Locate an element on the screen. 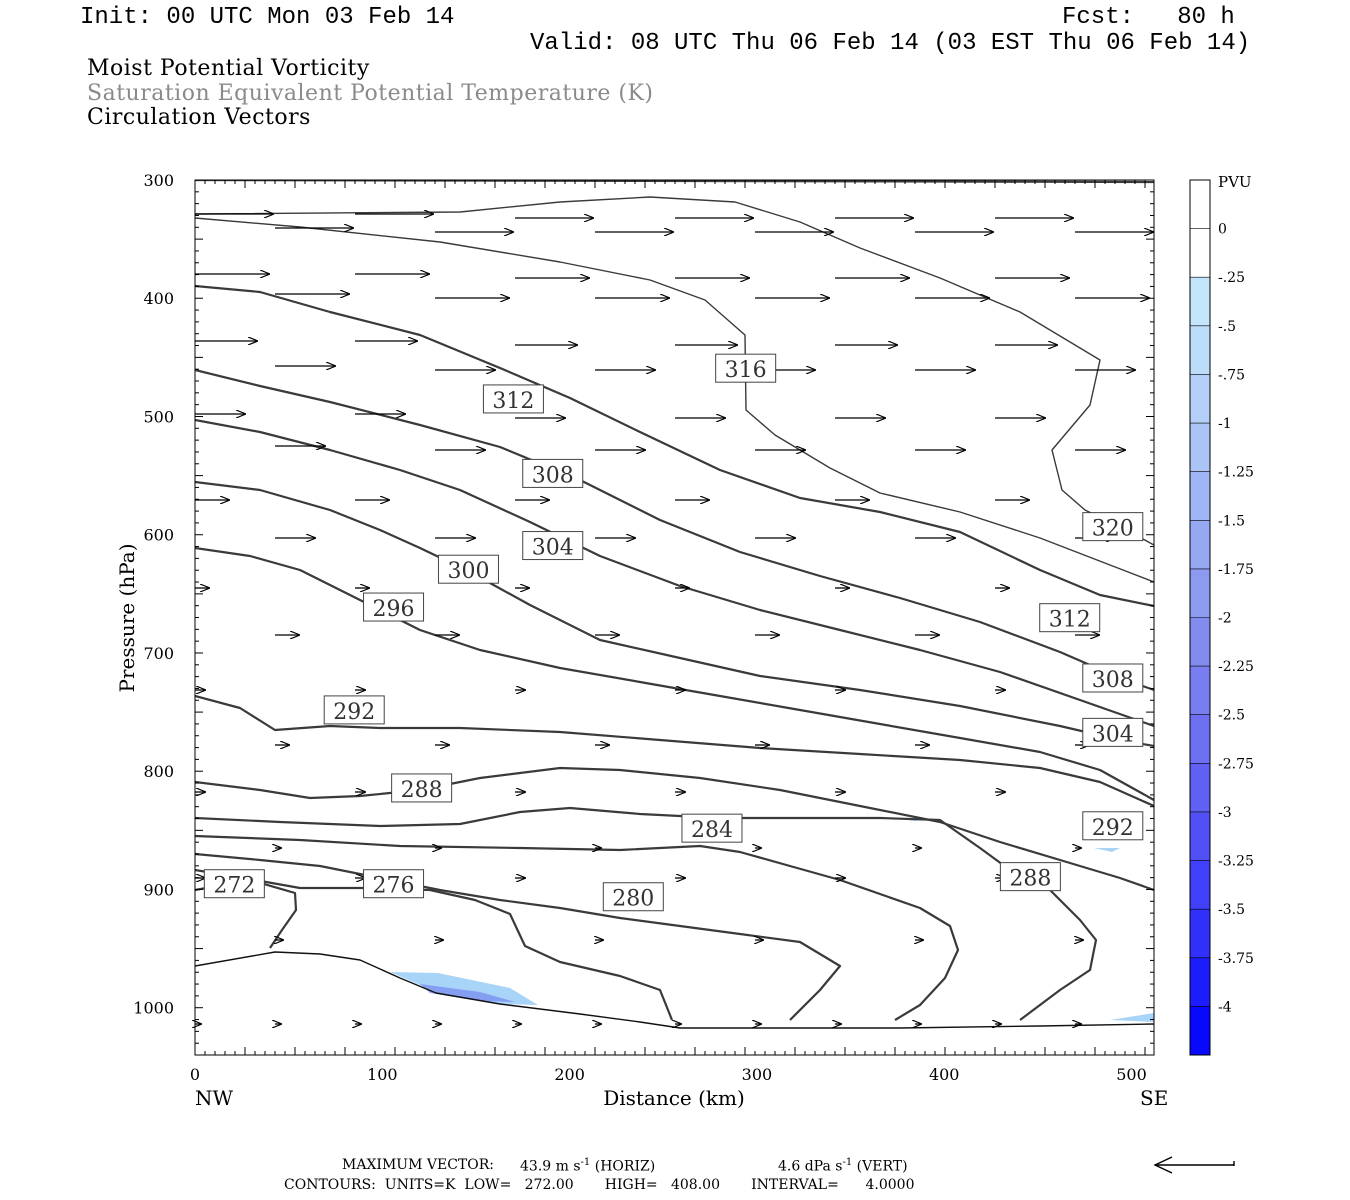 This screenshot has height=1200, width=1350. colorbar-label: -3.75 is located at coordinates (1236, 959).